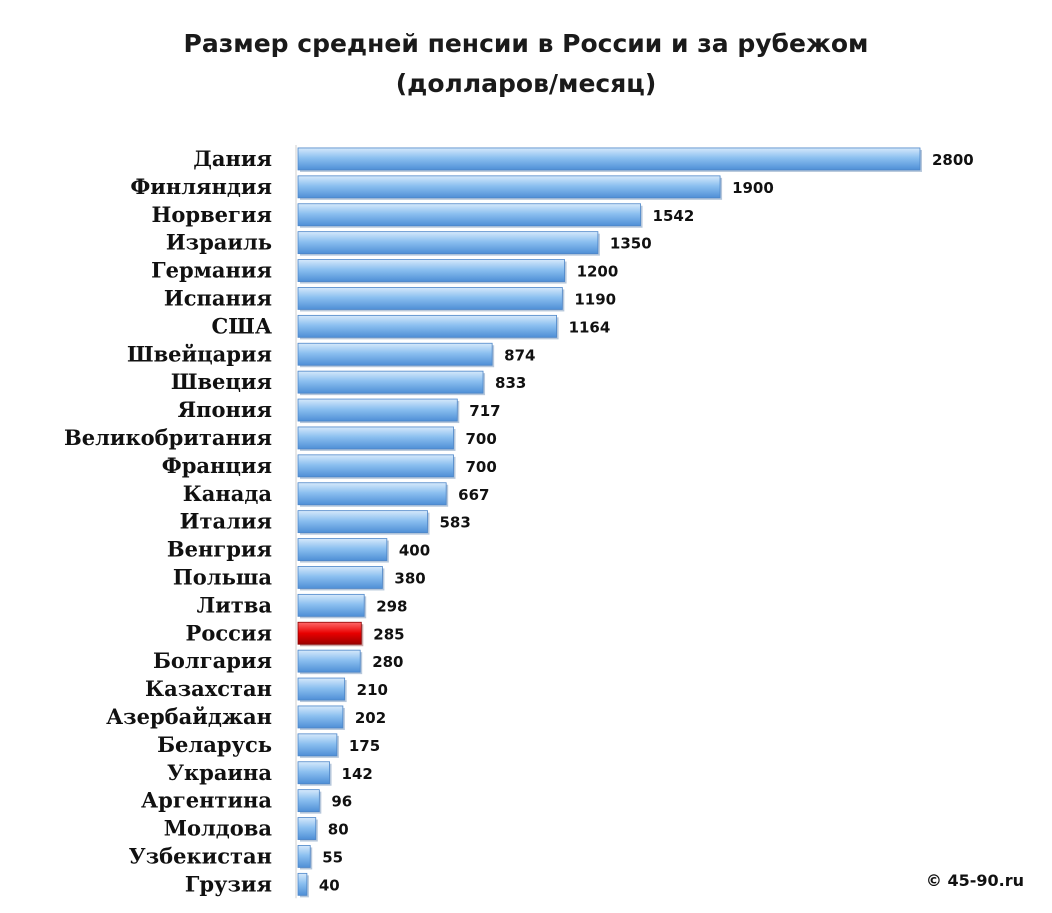  I want to click on value-label: 175, so click(364, 746).